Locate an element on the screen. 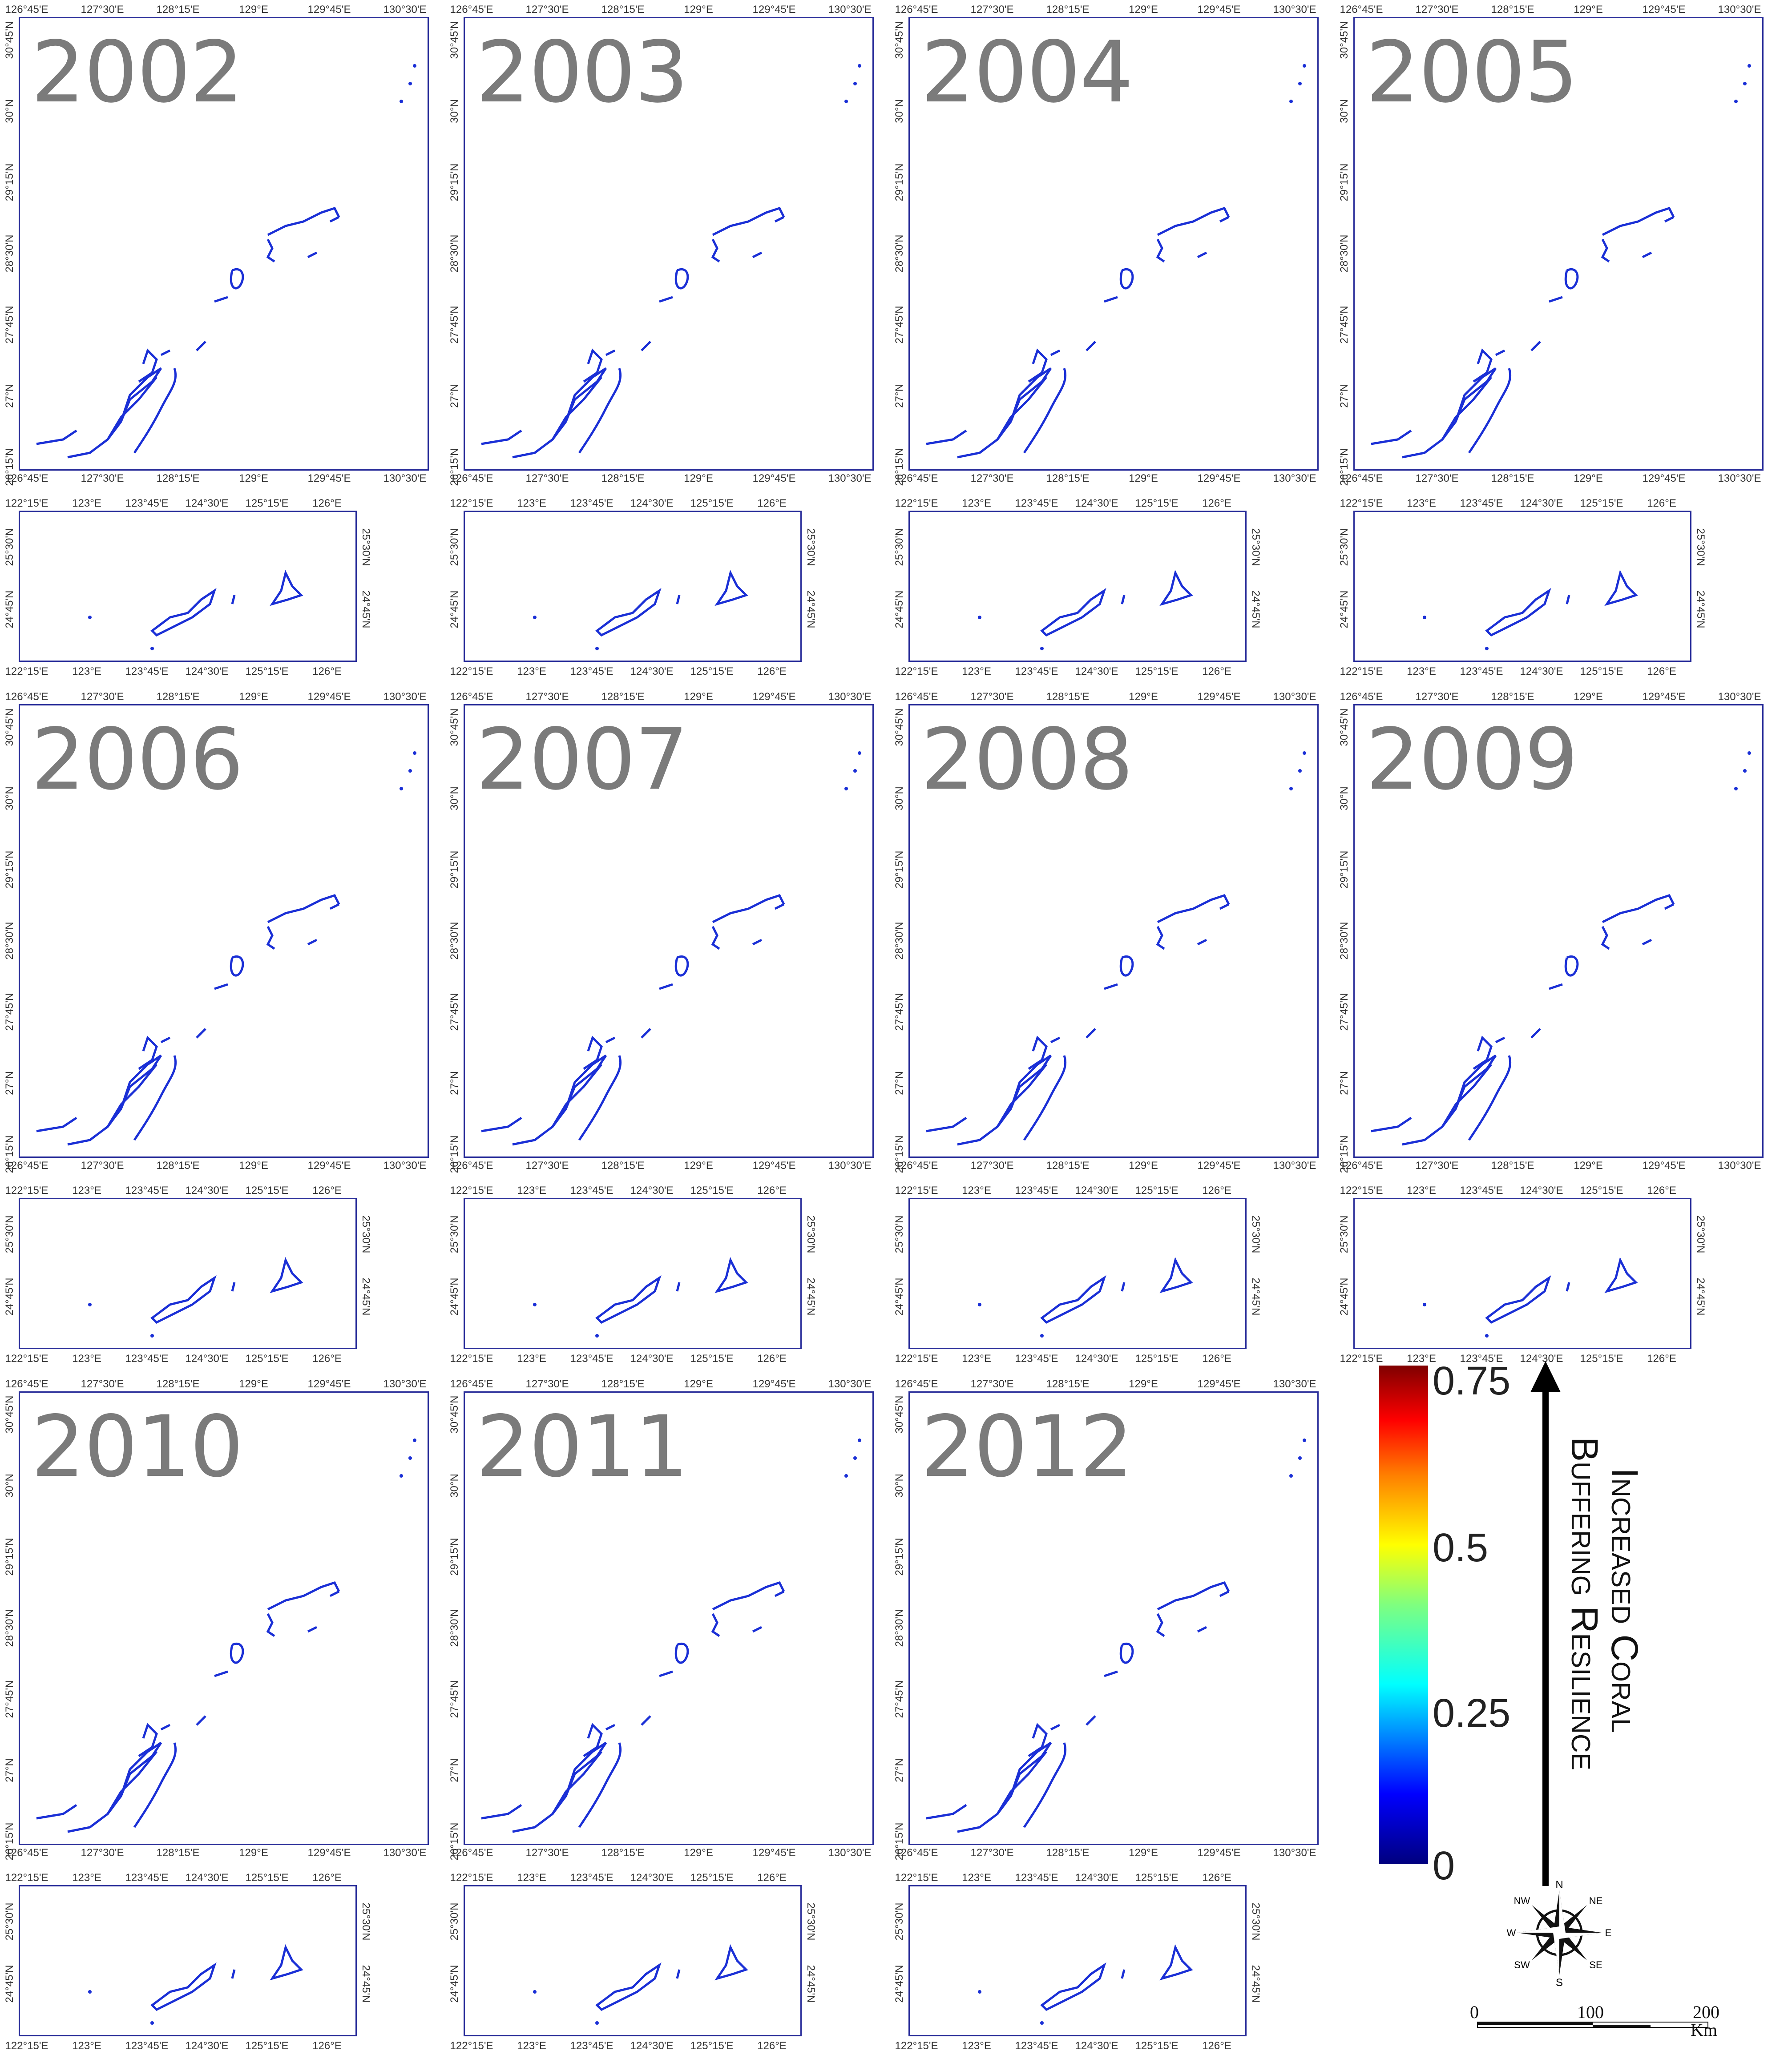 This screenshot has width=1792, height=2055. lon-tick-top: 126°45'E is located at coordinates (471, 10).